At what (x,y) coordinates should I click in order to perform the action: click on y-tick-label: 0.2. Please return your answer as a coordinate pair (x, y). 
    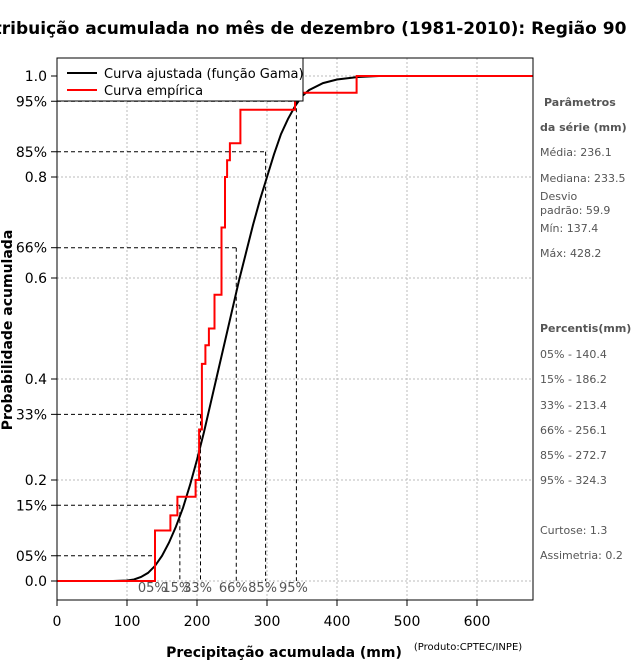
    Looking at the image, I should click on (36, 481).